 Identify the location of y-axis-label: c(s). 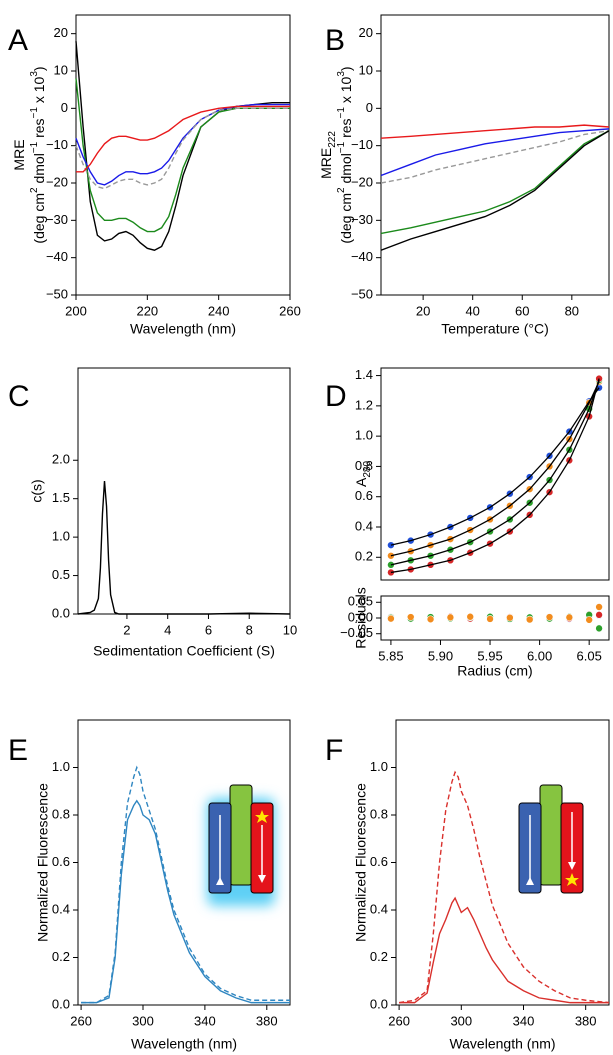
(37, 490).